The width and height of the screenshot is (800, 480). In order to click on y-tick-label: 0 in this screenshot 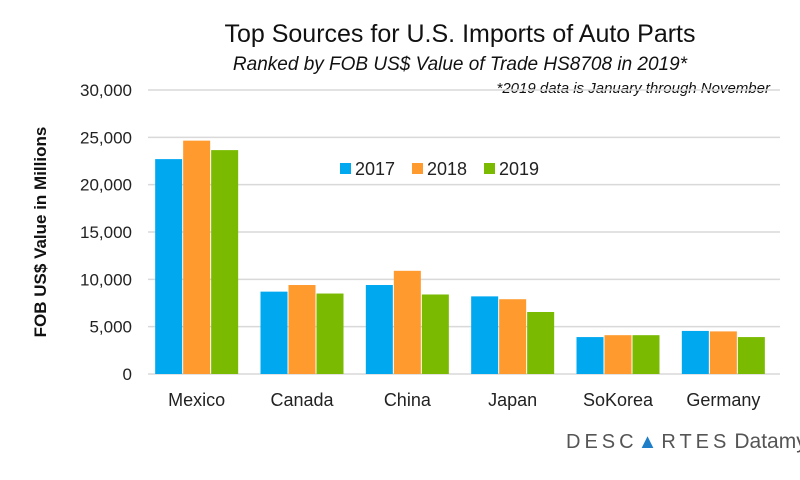, I will do `click(127, 374)`.